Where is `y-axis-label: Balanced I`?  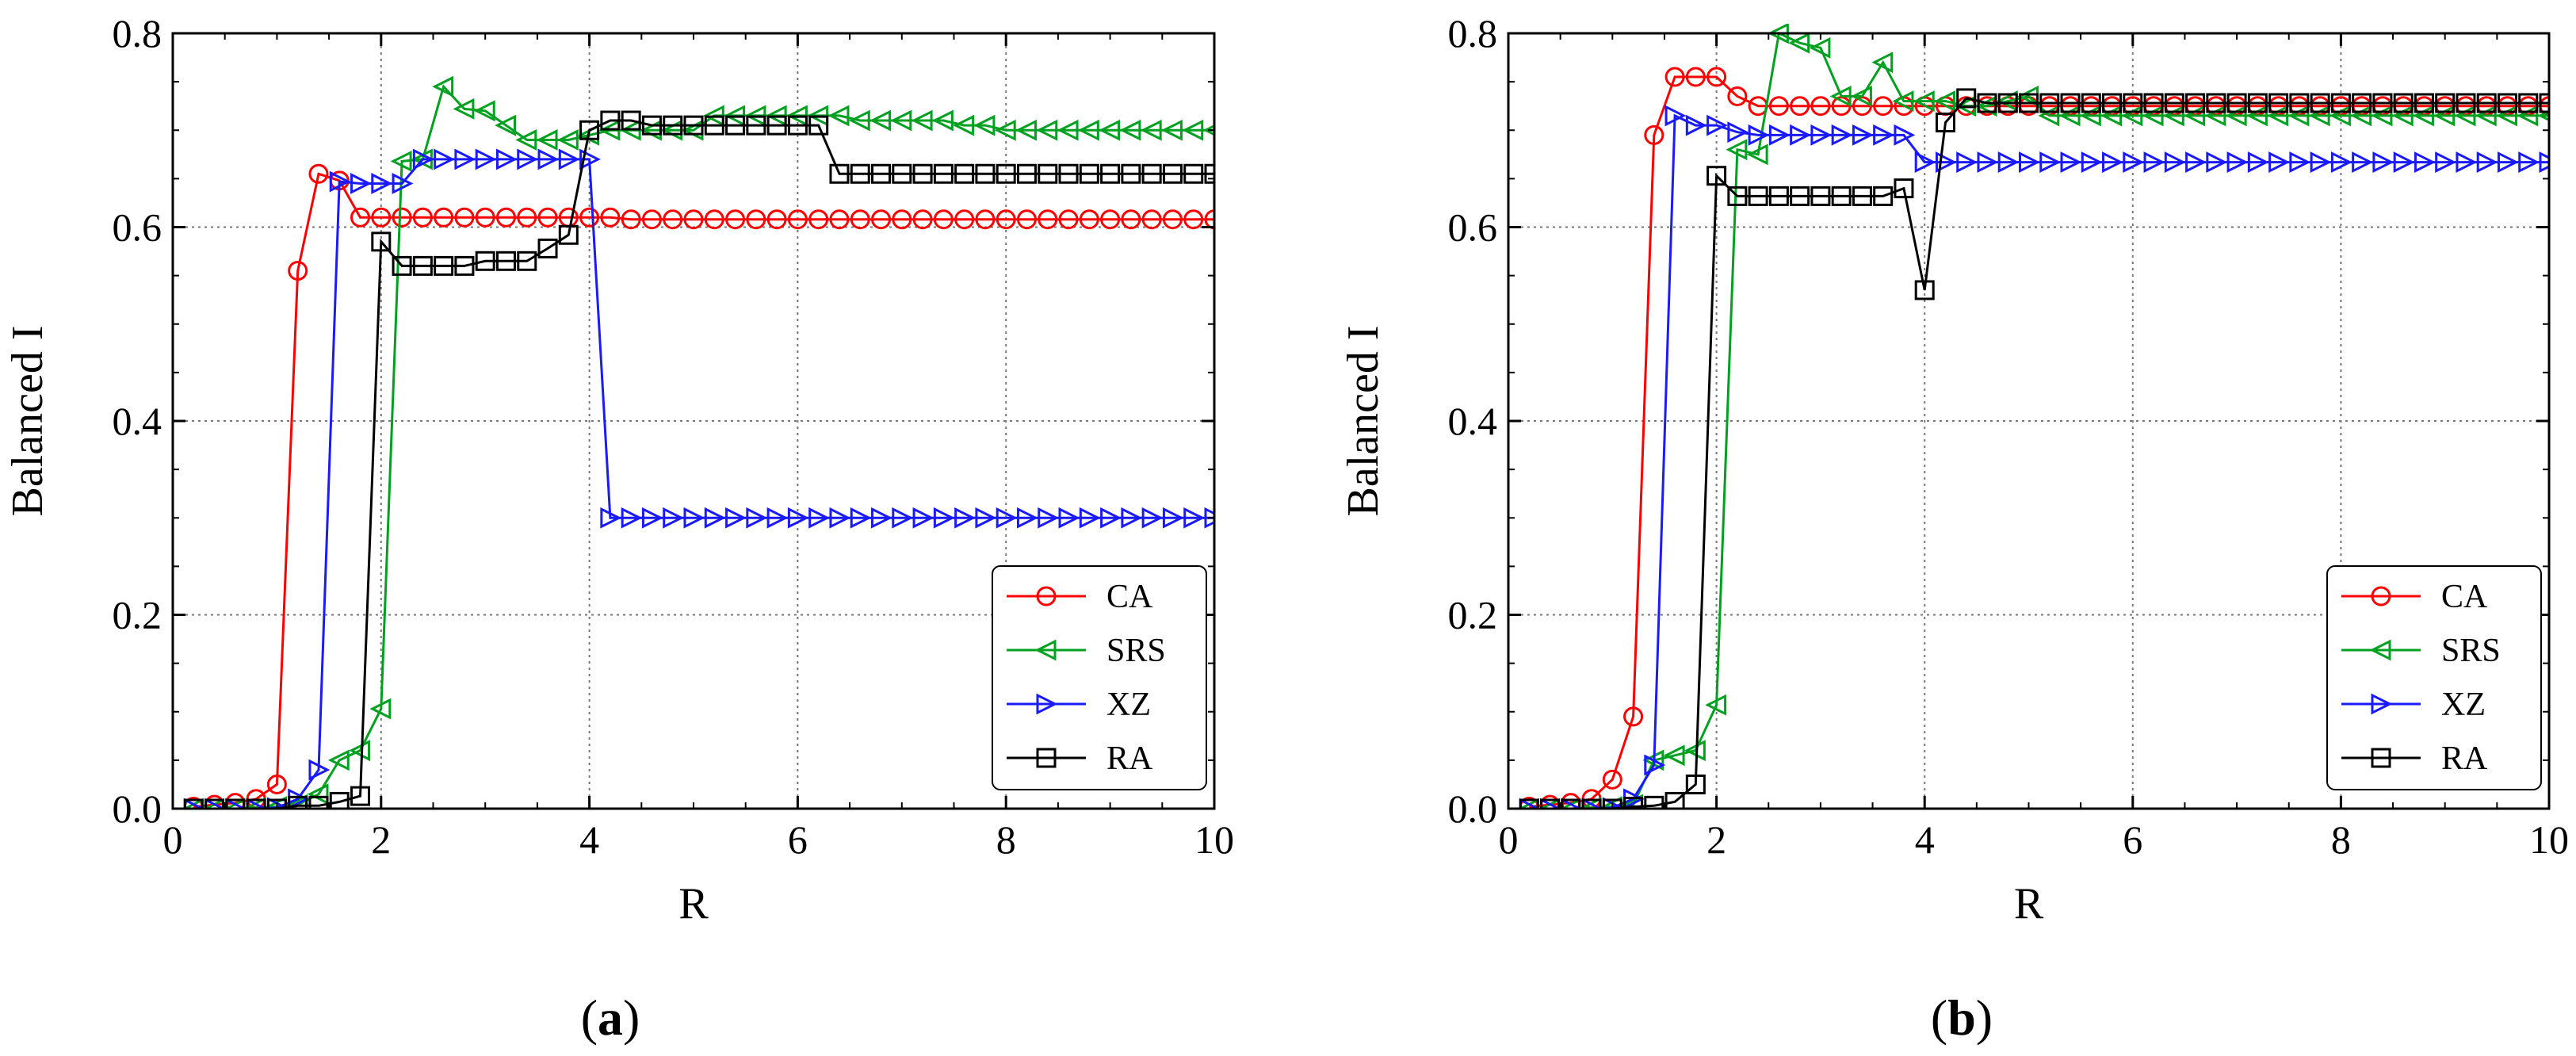
y-axis-label: Balanced I is located at coordinates (27, 421).